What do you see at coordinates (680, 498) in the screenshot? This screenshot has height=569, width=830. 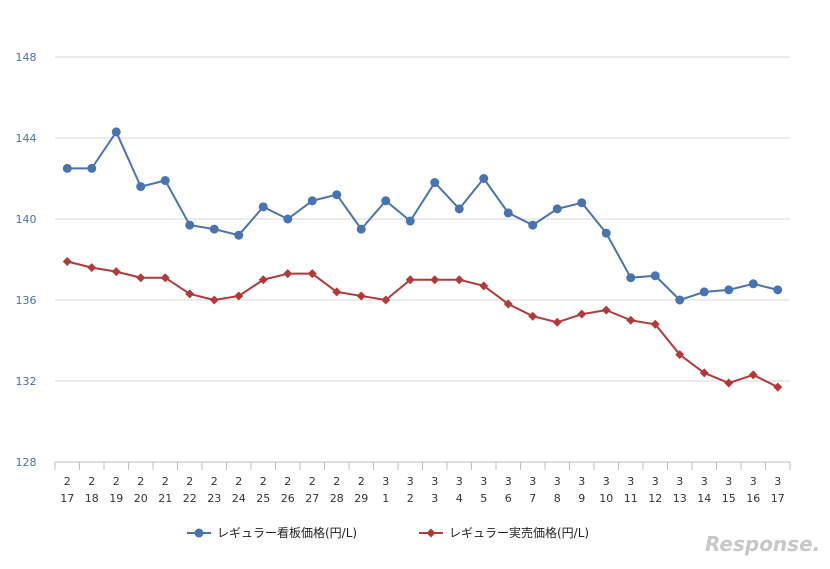 I see `x-tick-day: 13` at bounding box center [680, 498].